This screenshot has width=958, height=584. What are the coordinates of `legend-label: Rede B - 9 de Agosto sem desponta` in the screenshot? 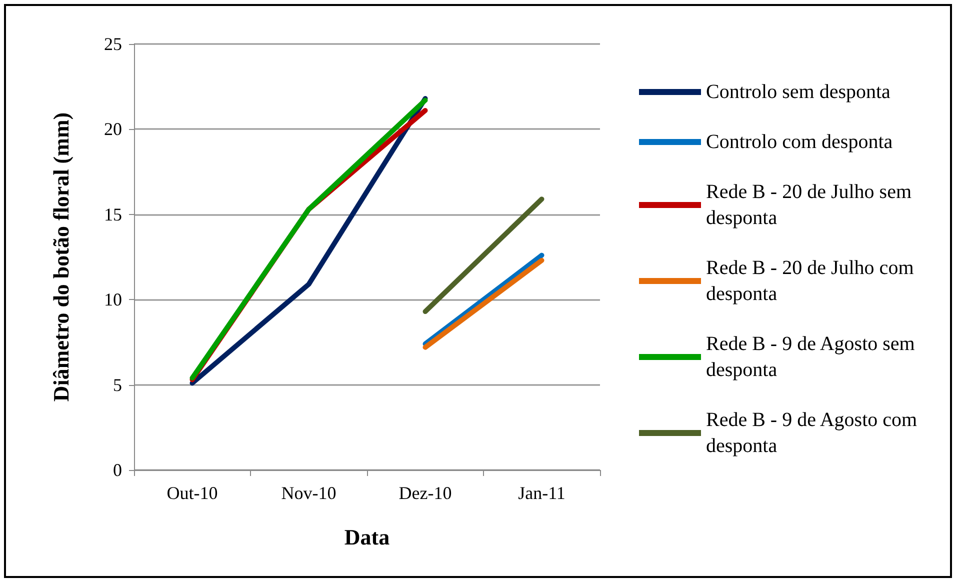 It's located at (813, 357).